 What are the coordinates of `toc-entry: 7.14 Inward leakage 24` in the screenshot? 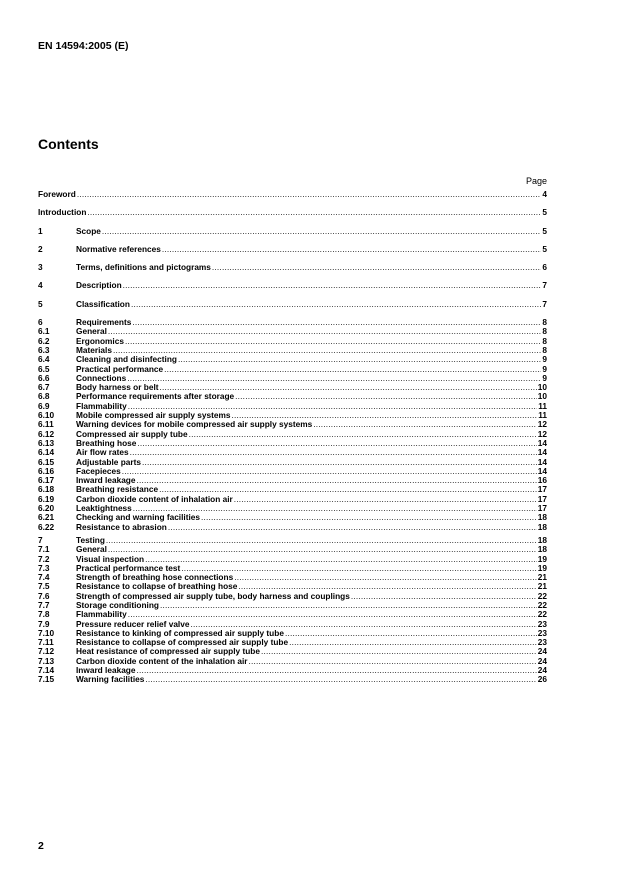 It's located at (292, 670).